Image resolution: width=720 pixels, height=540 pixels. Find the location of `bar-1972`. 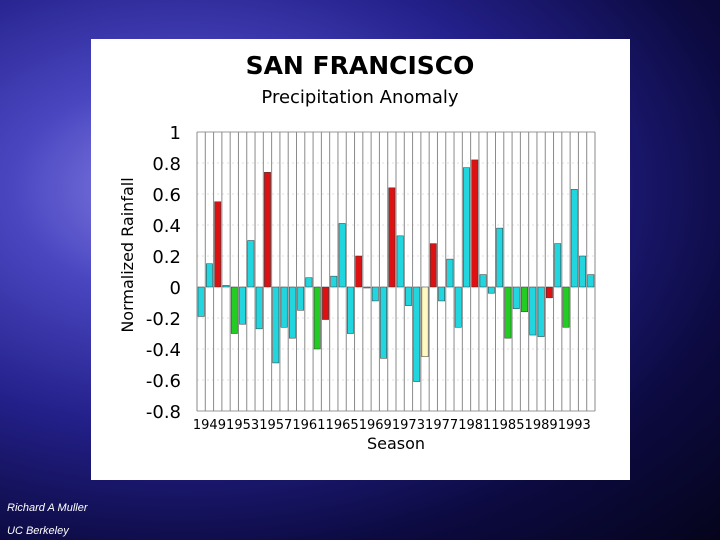

bar-1972 is located at coordinates (400, 261).